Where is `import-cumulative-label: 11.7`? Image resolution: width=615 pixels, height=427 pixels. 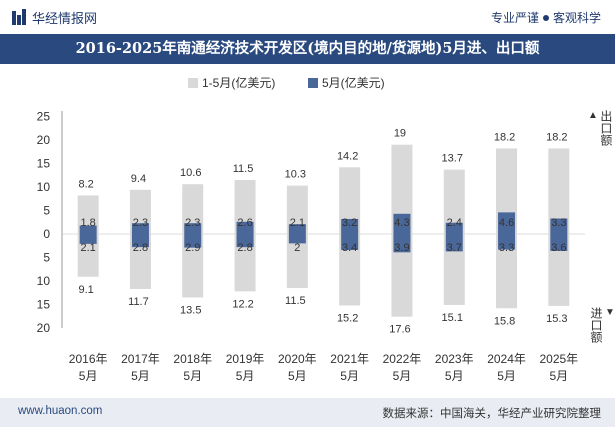
import-cumulative-label: 11.7 is located at coordinates (138, 302).